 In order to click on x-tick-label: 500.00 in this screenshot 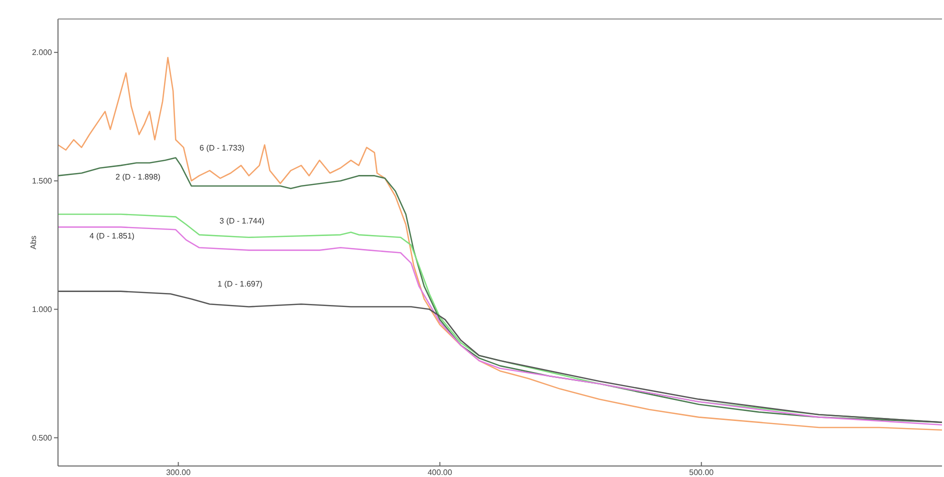, I will do `click(701, 472)`.